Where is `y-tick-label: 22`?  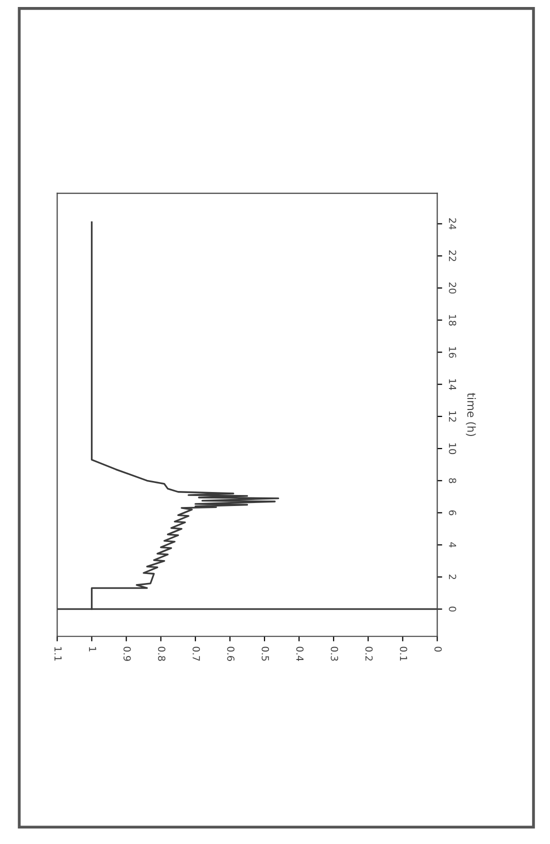
y-tick-label: 22 is located at coordinates (452, 256).